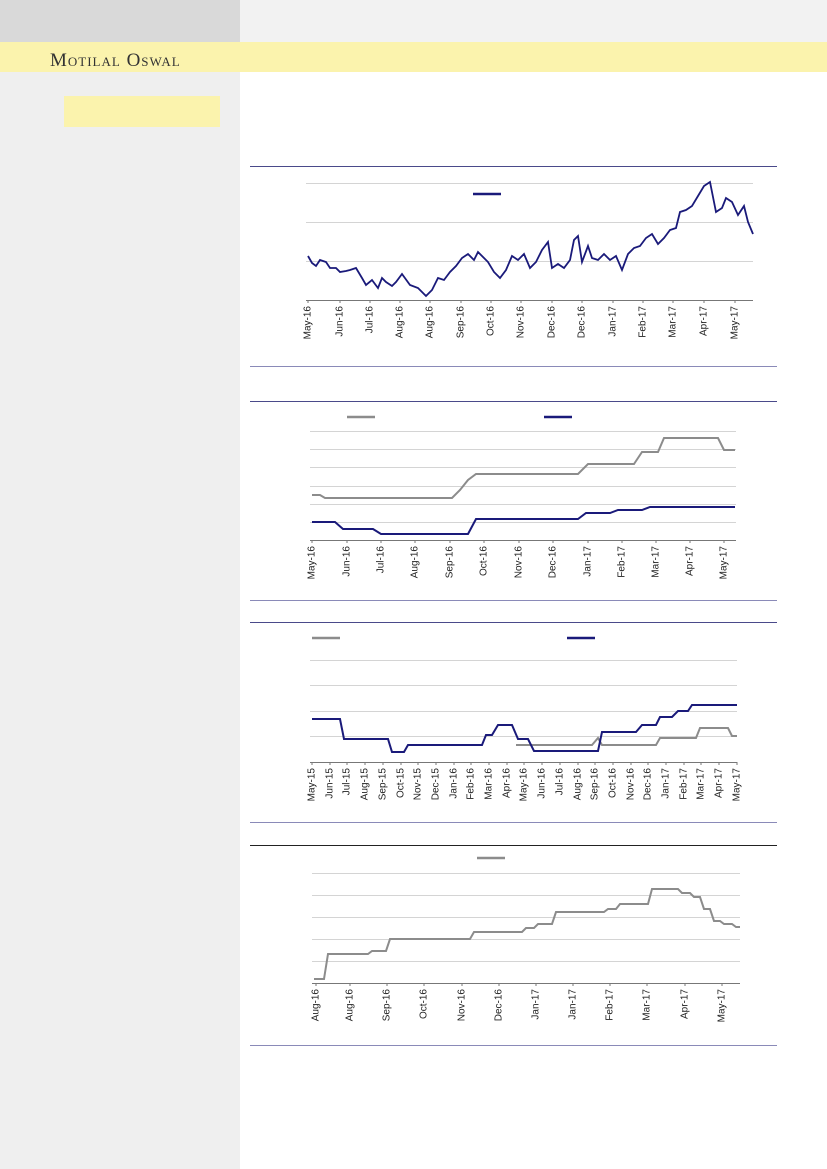  What do you see at coordinates (533, 21) in the screenshot?
I see `top-bar-right` at bounding box center [533, 21].